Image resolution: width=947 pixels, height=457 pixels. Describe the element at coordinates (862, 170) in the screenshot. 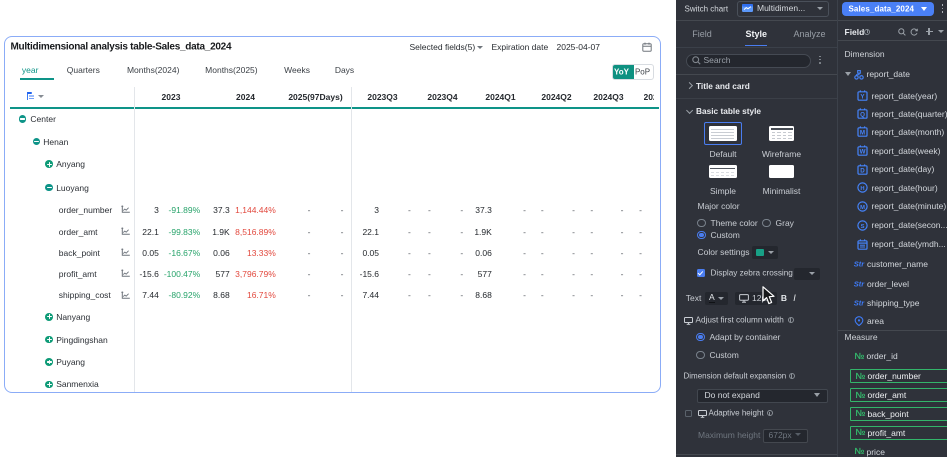

I see `svg-text: D` at that location.